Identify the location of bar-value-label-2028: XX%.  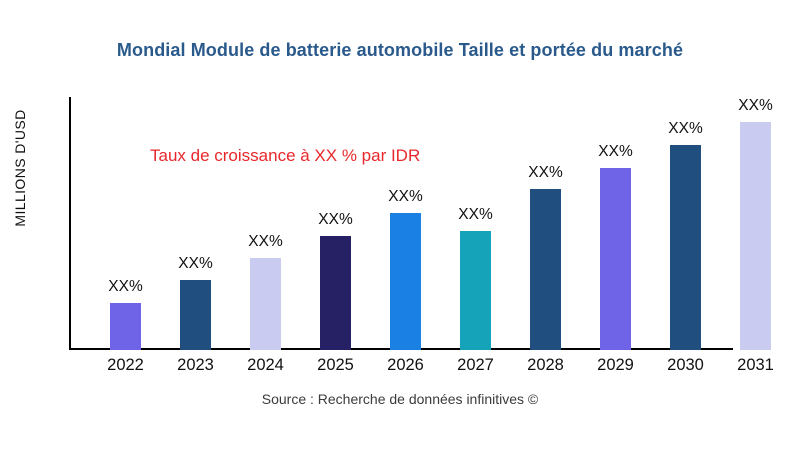
(545, 172).